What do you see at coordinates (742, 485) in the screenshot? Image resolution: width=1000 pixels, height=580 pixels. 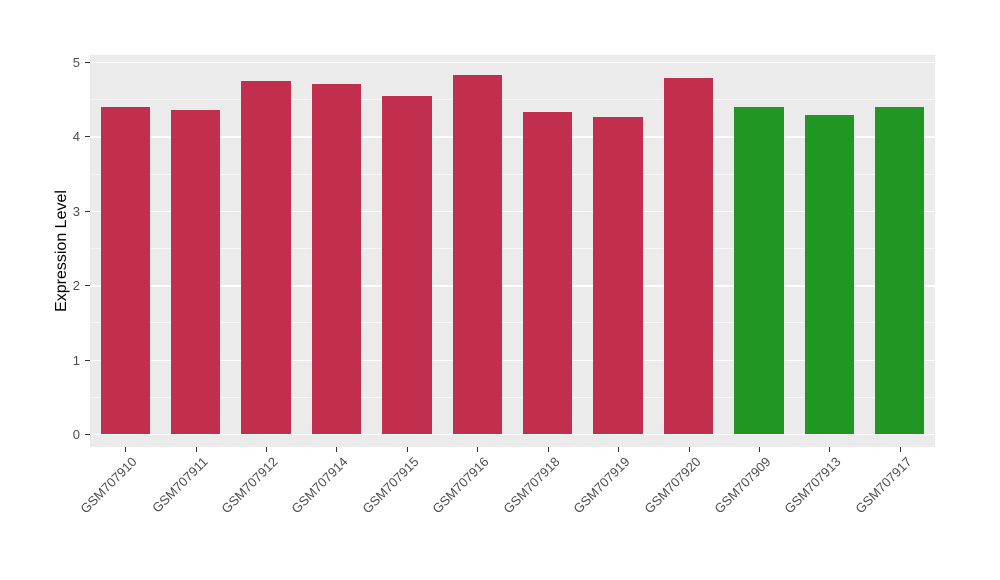 I see `x-tick-label: GSM707909` at bounding box center [742, 485].